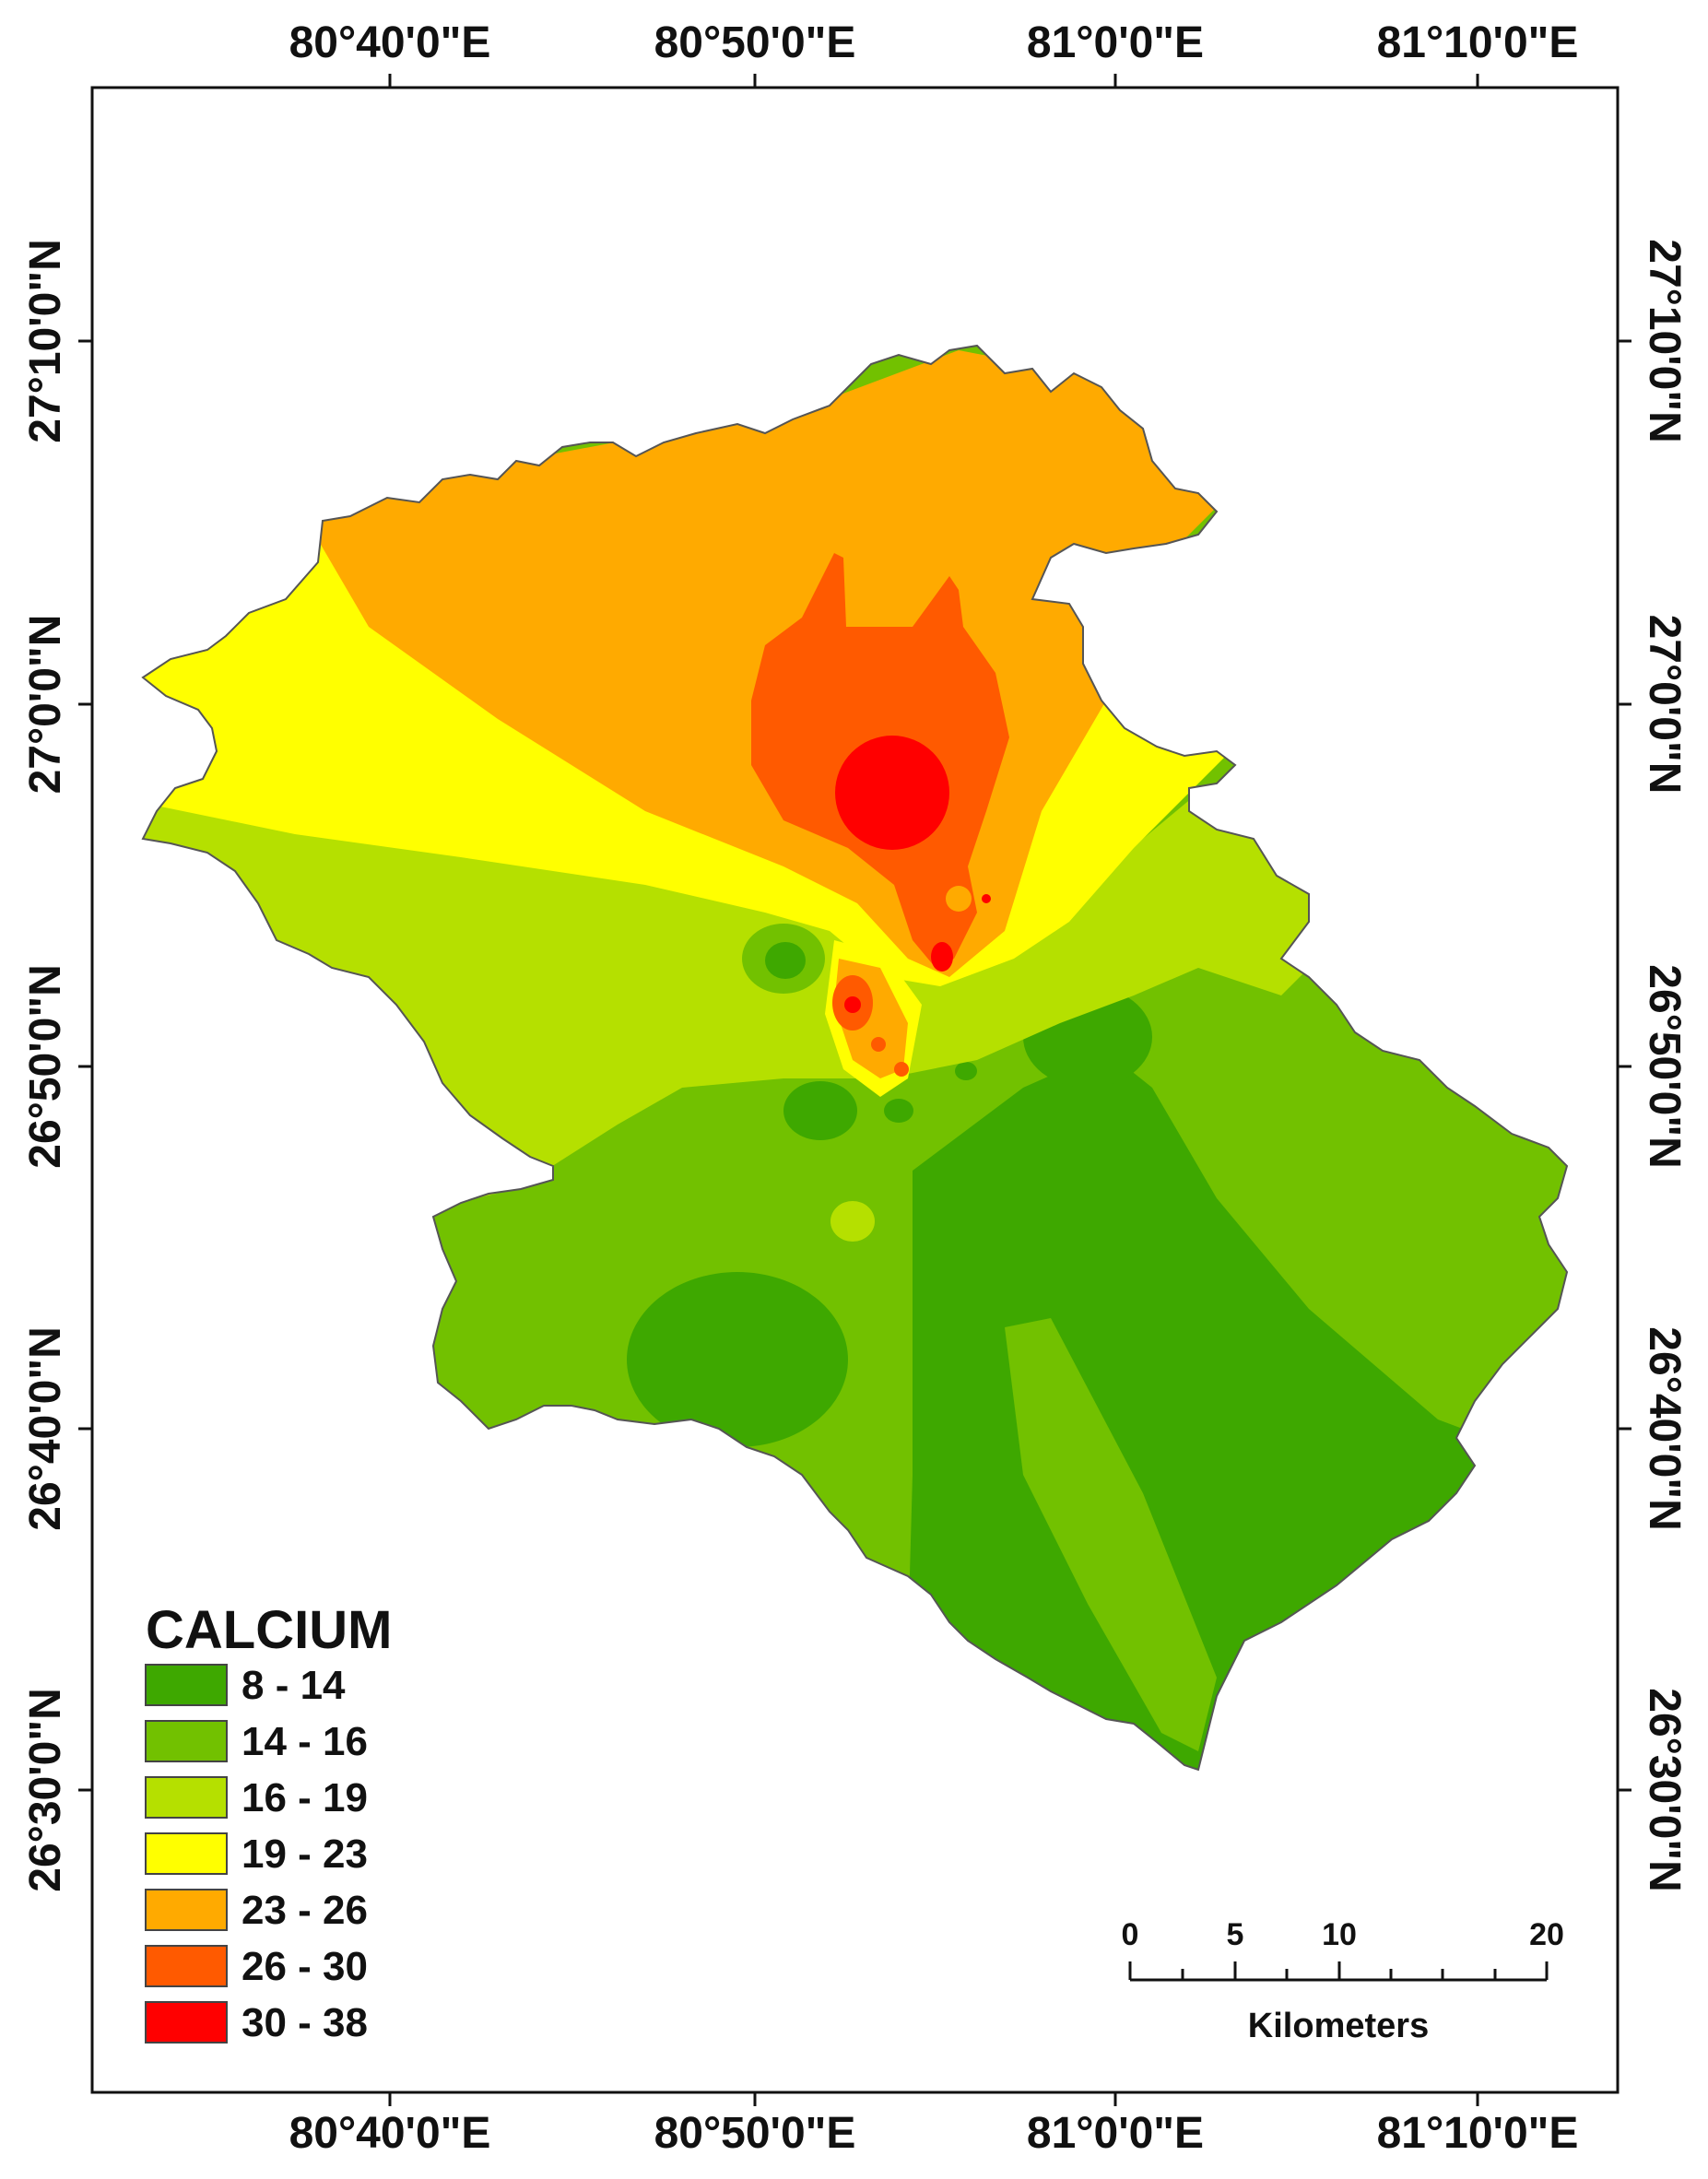  Describe the element at coordinates (986, 898) in the screenshot. I see `zone-30-38-dot` at that location.